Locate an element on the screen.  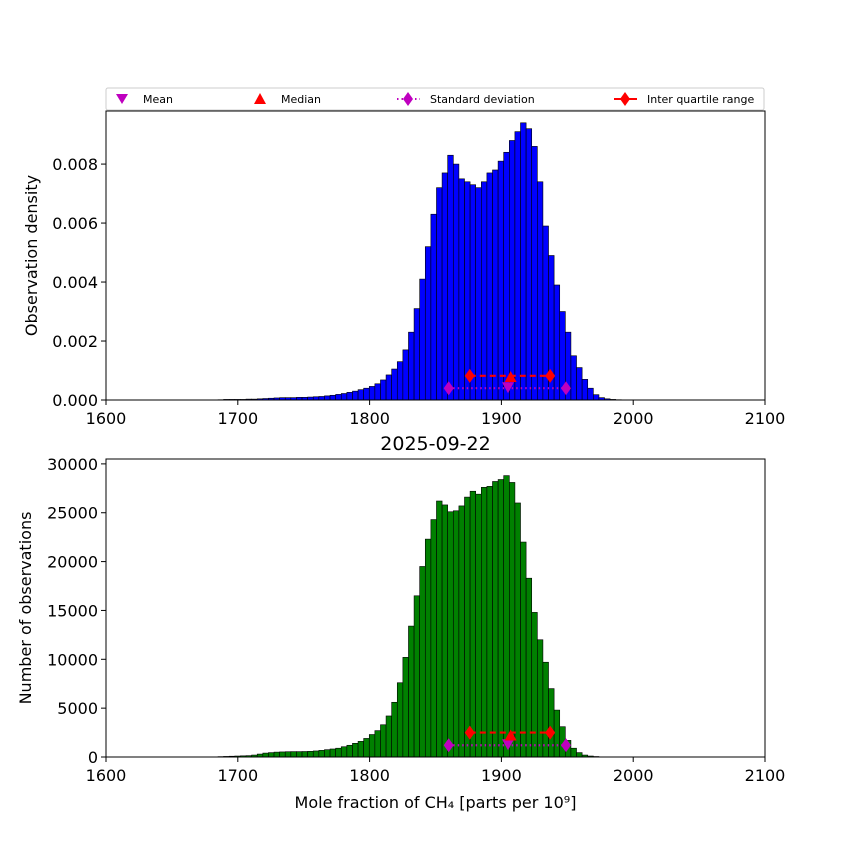
y-tick-label: 0 is located at coordinates (93, 757).